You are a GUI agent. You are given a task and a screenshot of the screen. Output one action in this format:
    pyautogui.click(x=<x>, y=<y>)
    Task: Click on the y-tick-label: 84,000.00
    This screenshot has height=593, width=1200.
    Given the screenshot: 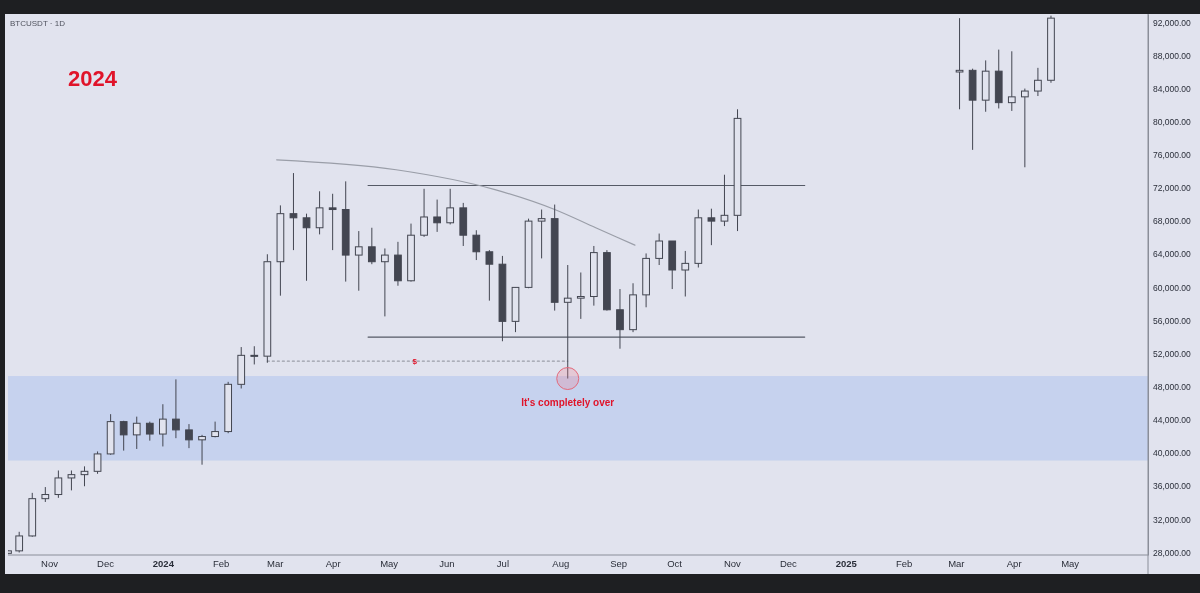 What is the action you would take?
    pyautogui.click(x=1172, y=88)
    